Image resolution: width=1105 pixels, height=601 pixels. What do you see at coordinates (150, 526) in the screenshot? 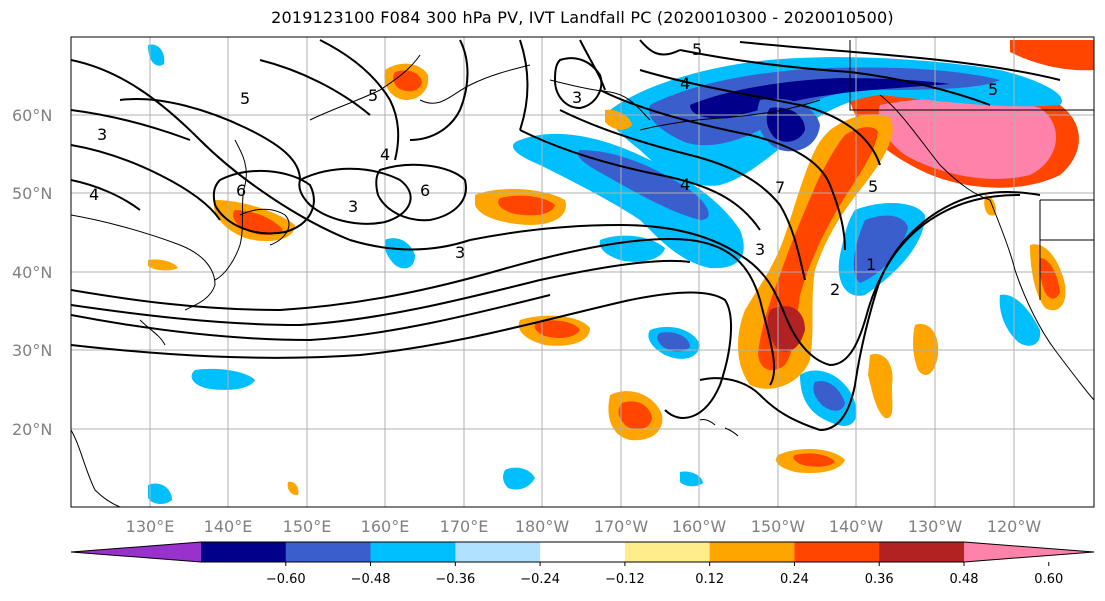
I see `lon-label: 130°E` at bounding box center [150, 526].